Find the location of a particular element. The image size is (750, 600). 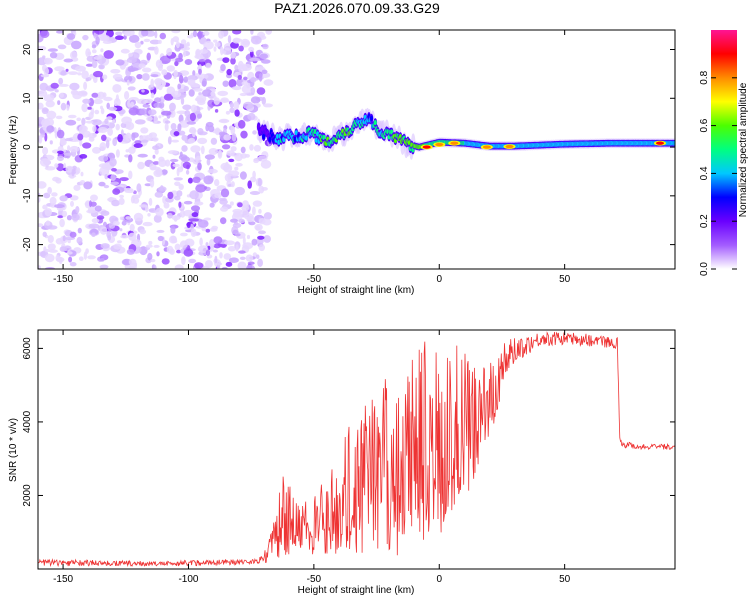

ridge-hotspot is located at coordinates (486, 147).